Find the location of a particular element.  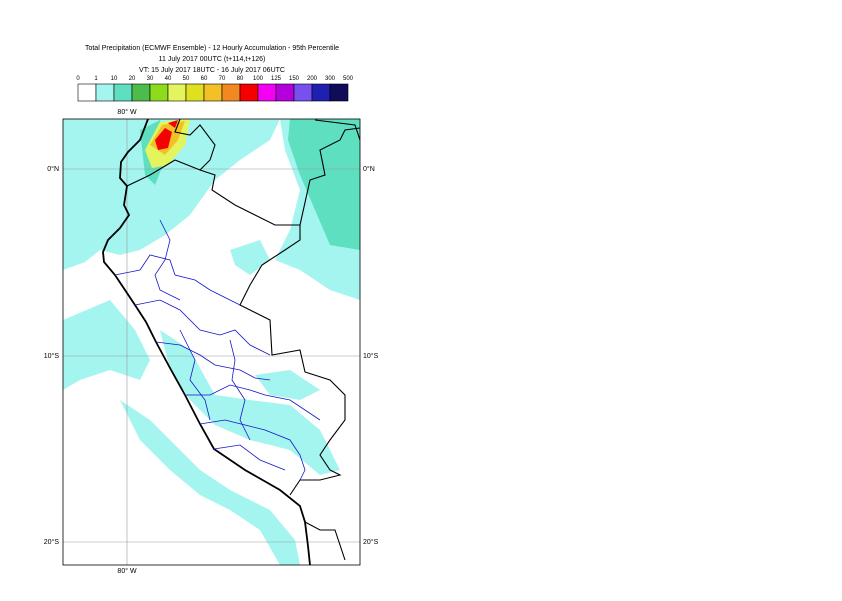

colorbar-label: 70 is located at coordinates (222, 79).